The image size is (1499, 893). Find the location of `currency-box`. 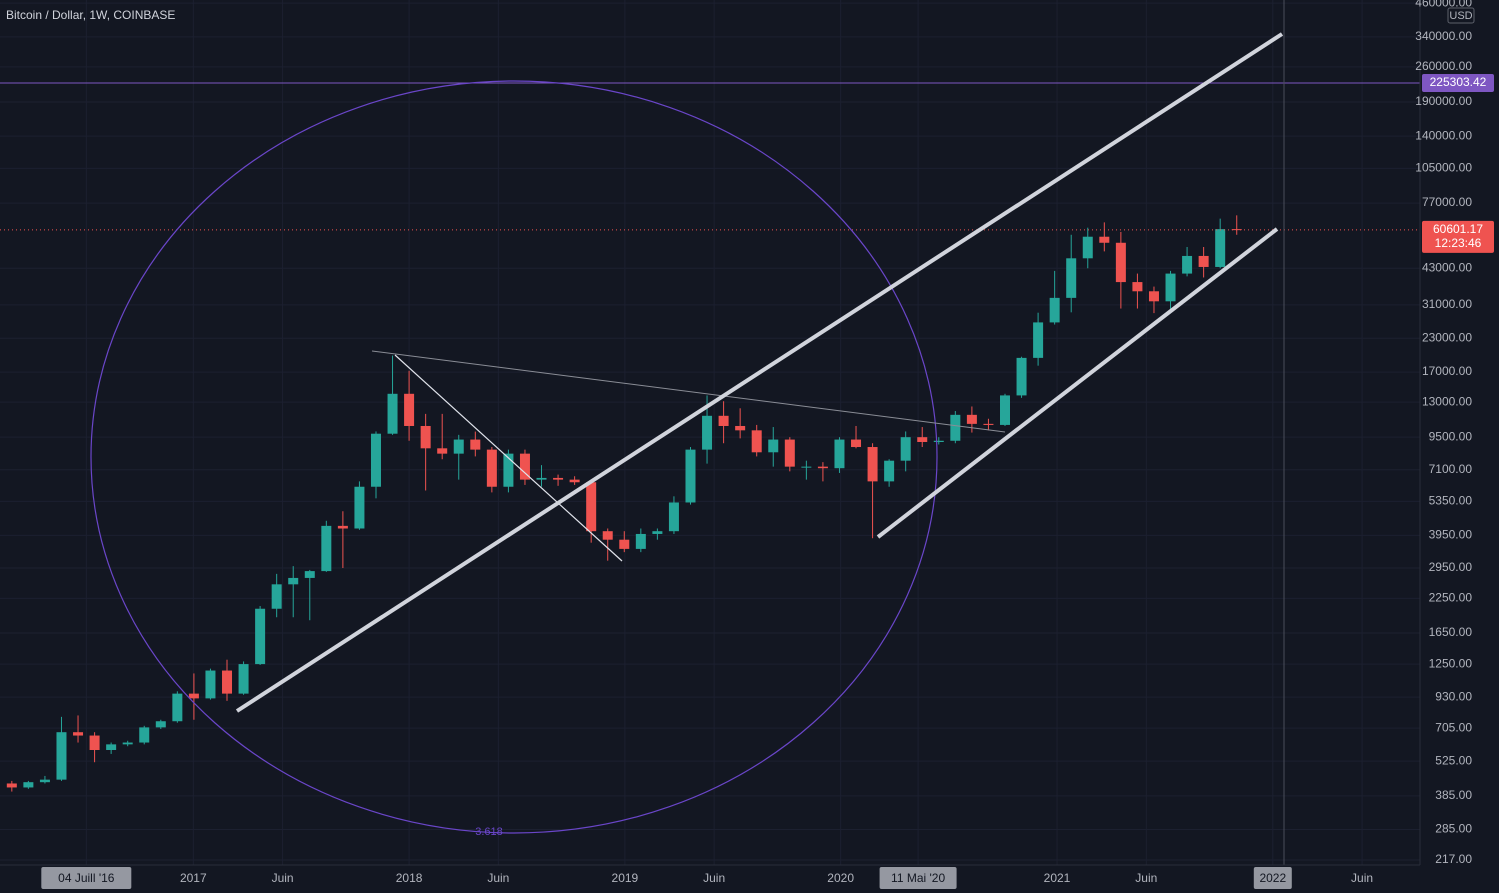

currency-box is located at coordinates (1461, 15).